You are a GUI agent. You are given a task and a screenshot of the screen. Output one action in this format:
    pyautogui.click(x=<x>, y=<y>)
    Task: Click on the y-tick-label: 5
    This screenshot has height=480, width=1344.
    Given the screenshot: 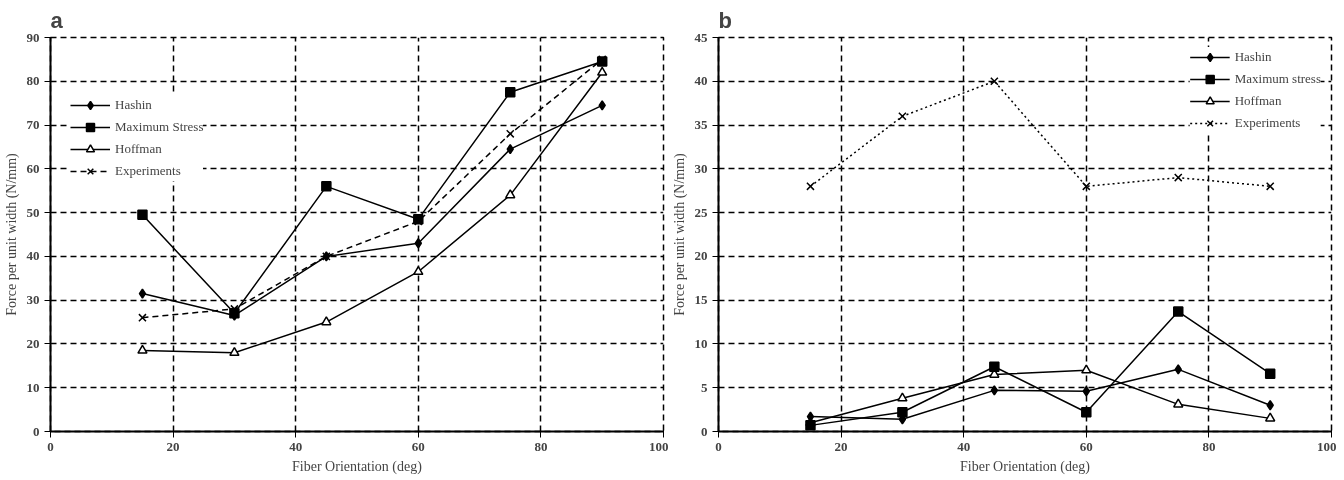 What is the action you would take?
    pyautogui.click(x=704, y=387)
    